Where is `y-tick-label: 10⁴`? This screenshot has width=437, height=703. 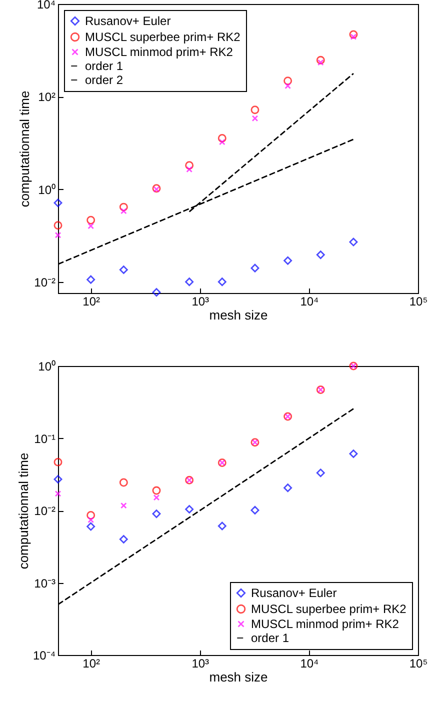 y-tick-label: 10⁴ is located at coordinates (46, 6).